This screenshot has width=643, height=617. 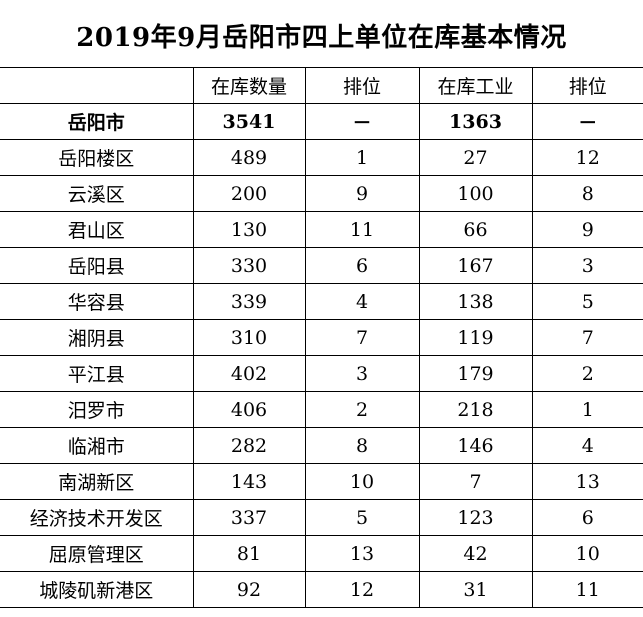 What do you see at coordinates (587, 337) in the screenshot?
I see `industry-rank-cell: 7` at bounding box center [587, 337].